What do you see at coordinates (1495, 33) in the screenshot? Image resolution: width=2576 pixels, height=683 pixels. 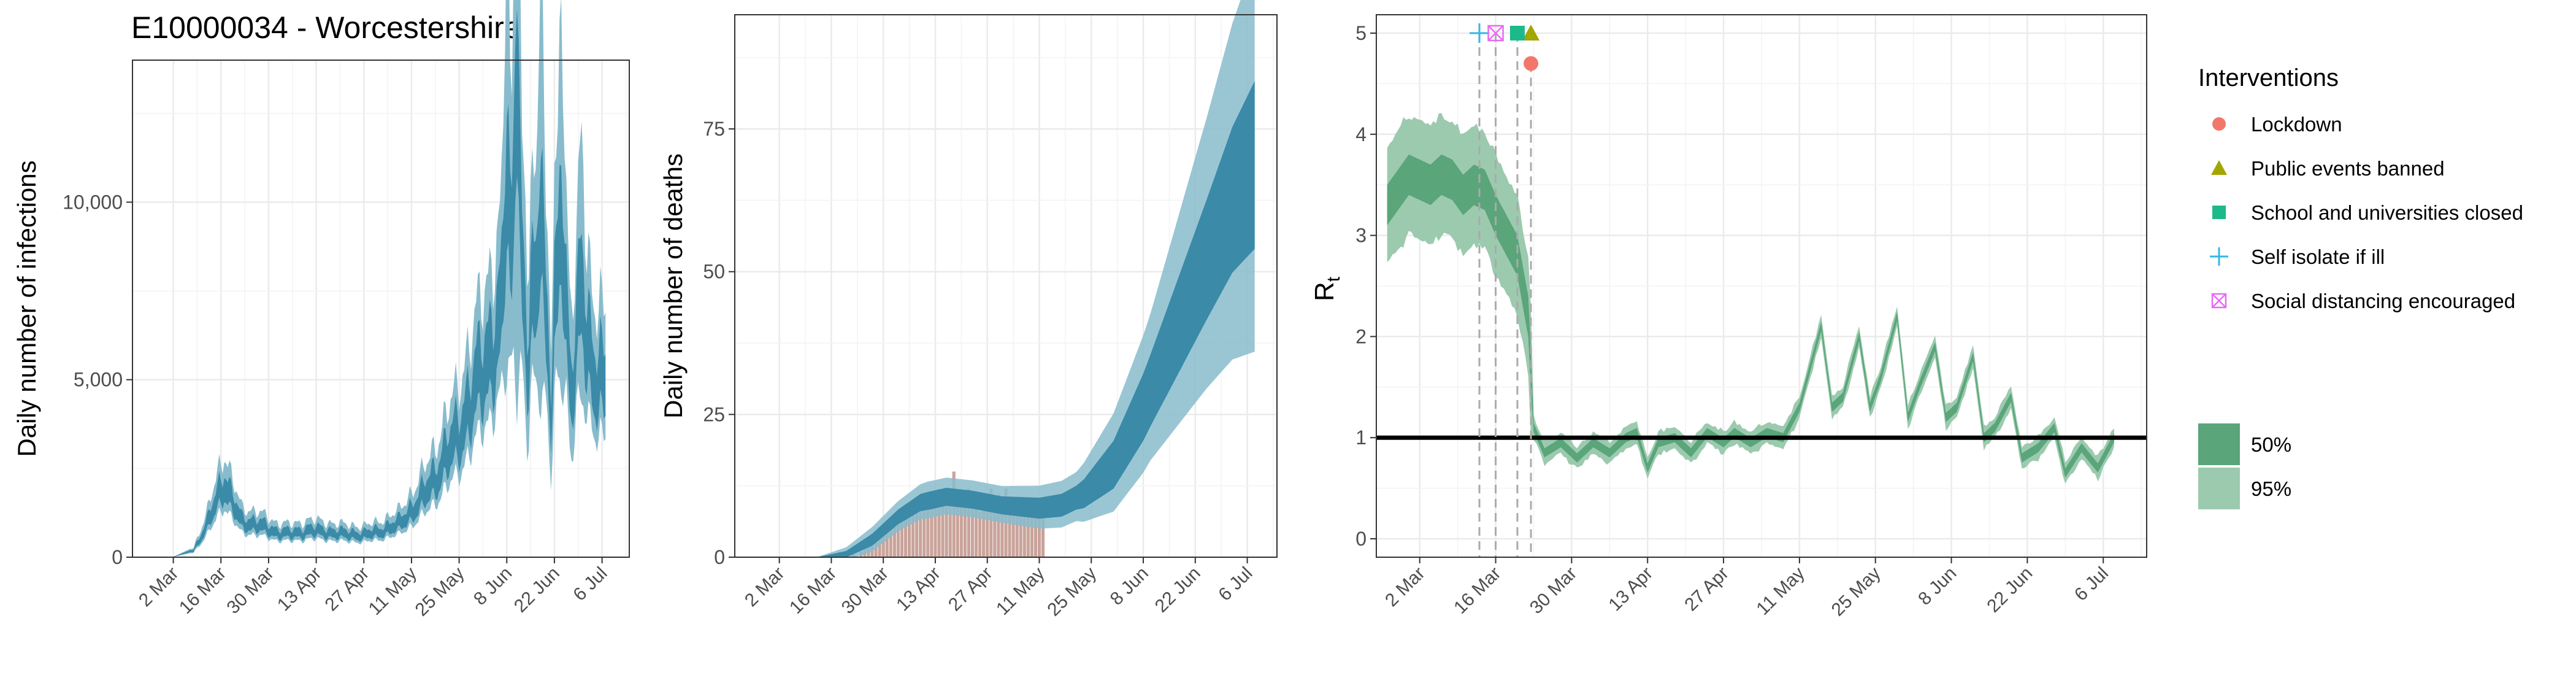 I see `rt-intervention-marker-boxcross` at bounding box center [1495, 33].